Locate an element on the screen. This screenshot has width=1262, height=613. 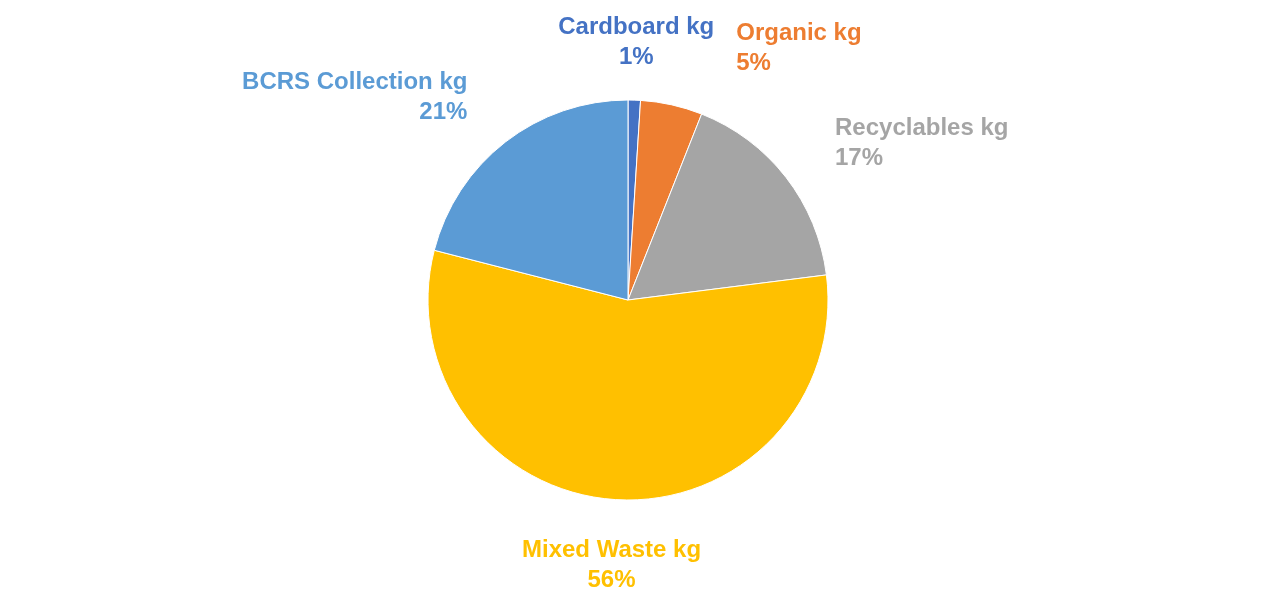
data-label: 17% is located at coordinates (859, 157).